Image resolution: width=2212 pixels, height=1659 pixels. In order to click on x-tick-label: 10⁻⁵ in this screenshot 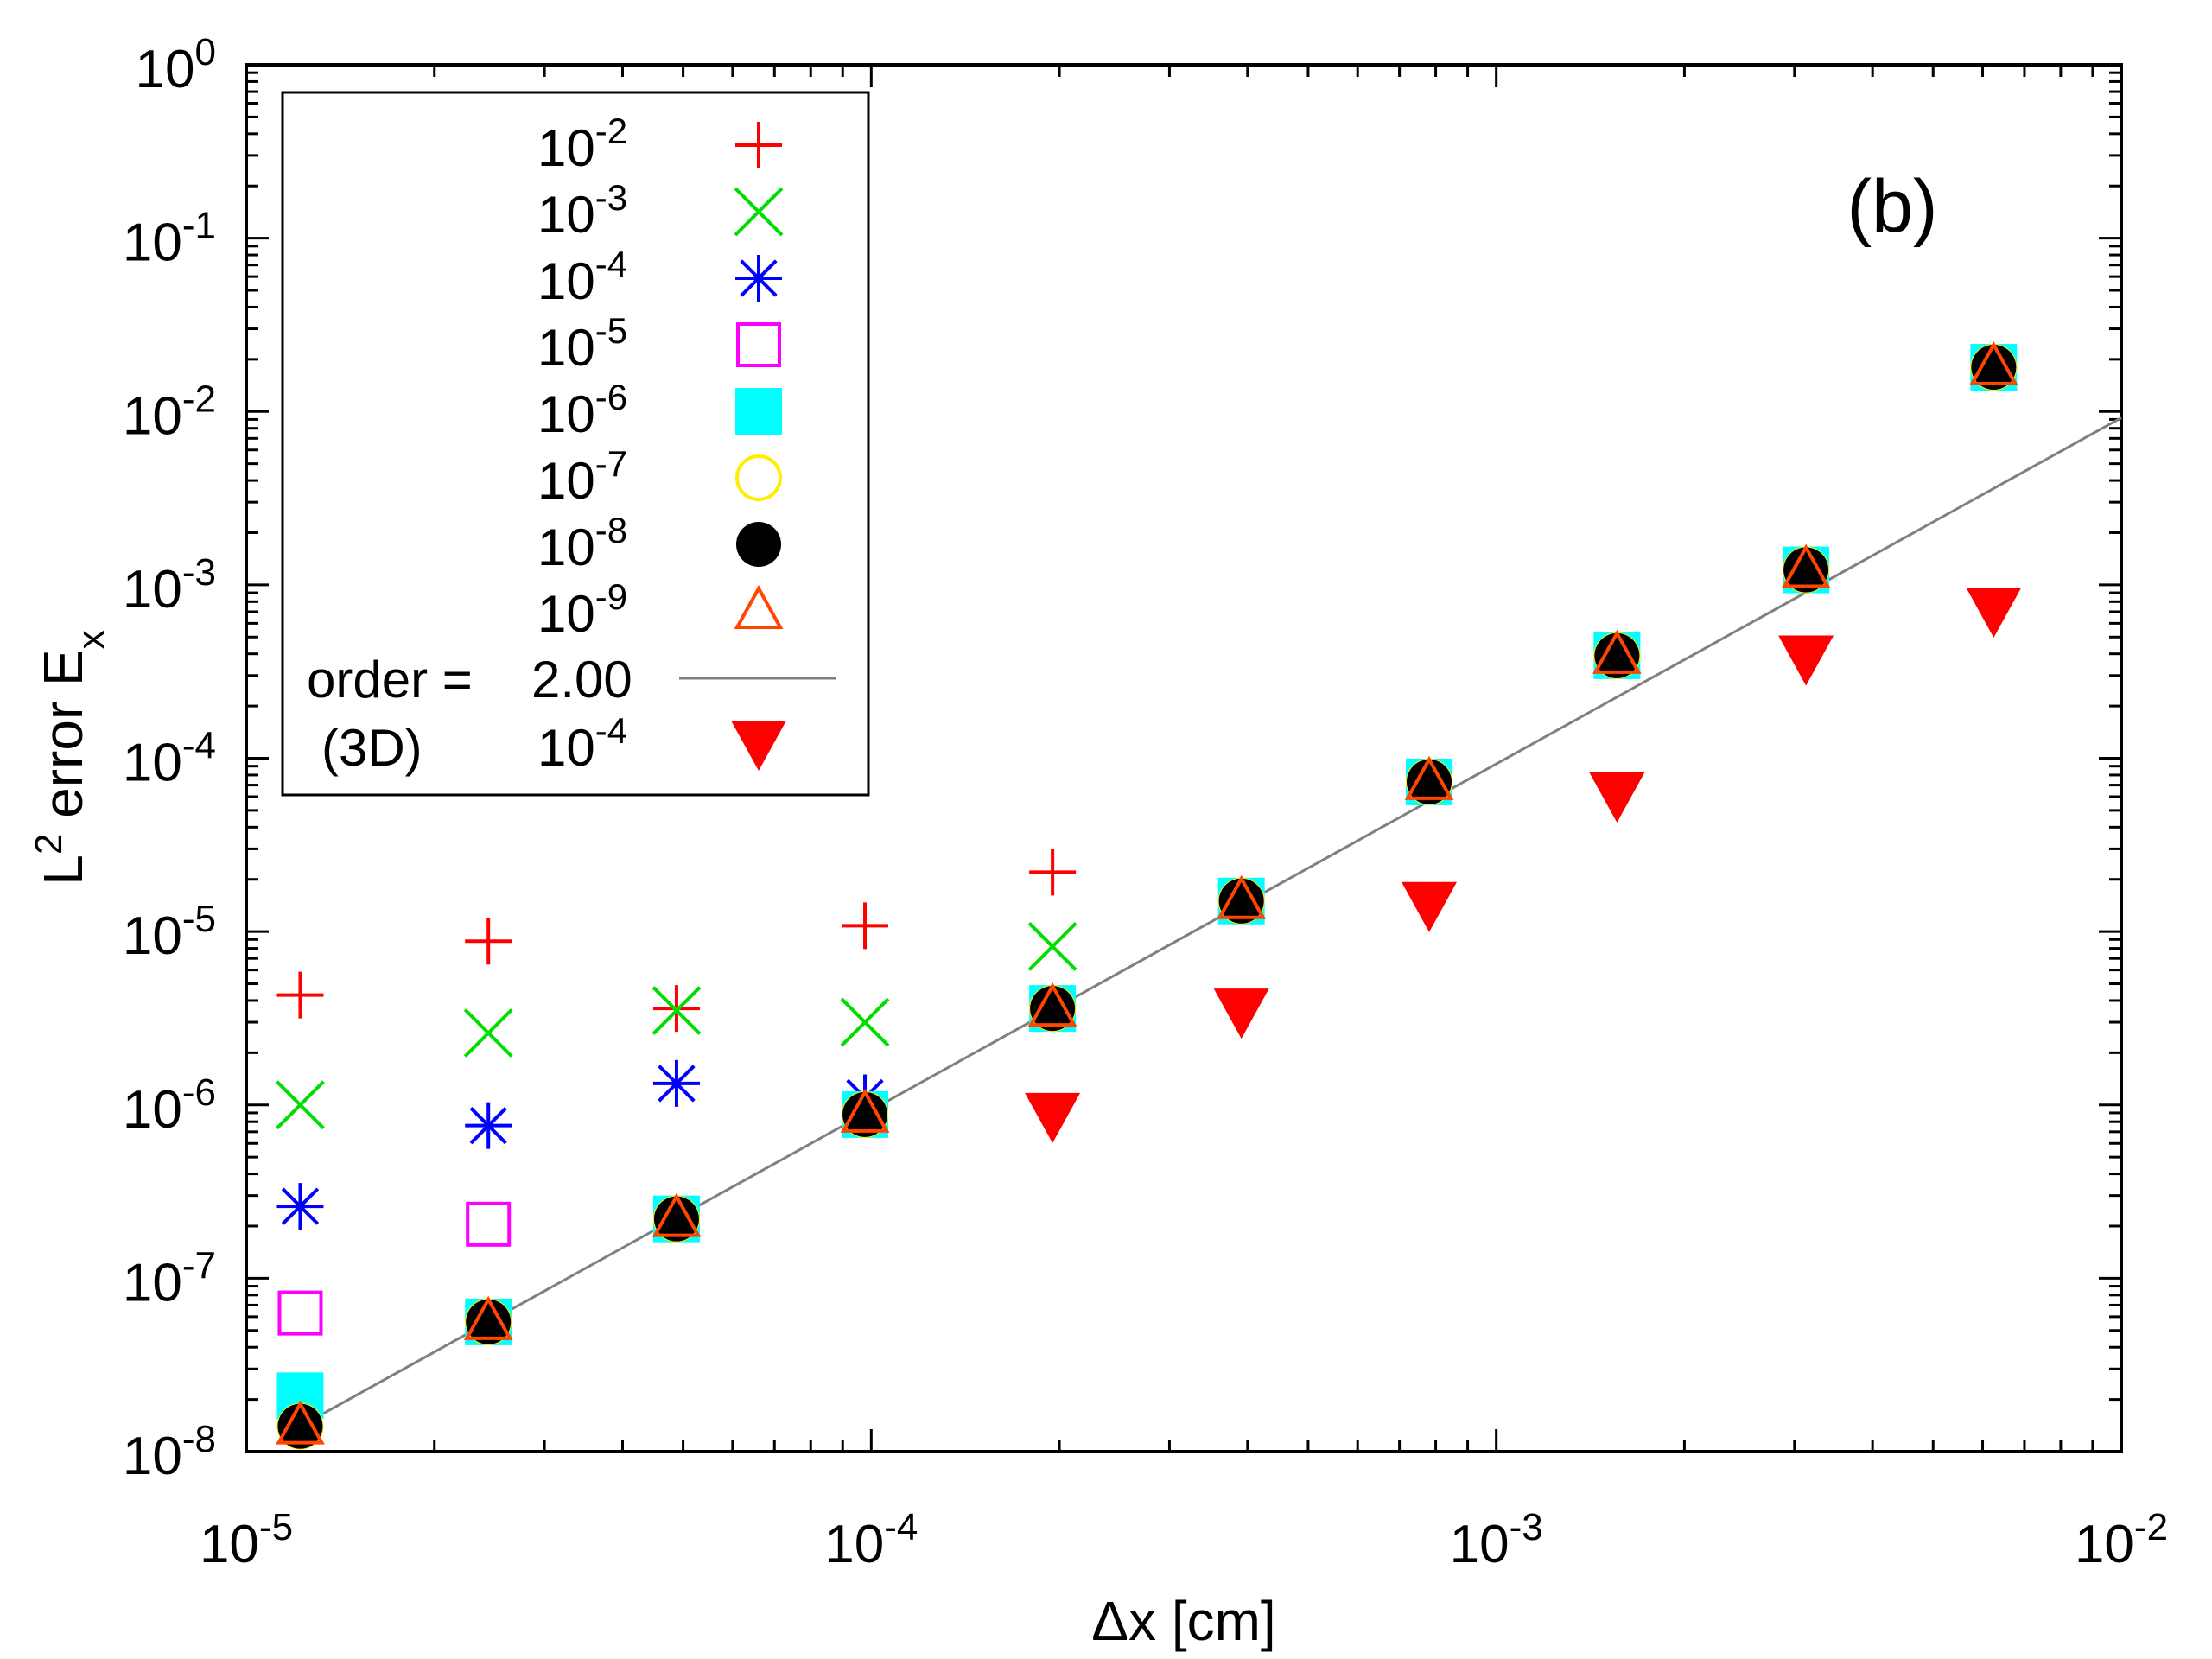, I will do `click(246, 1540)`.